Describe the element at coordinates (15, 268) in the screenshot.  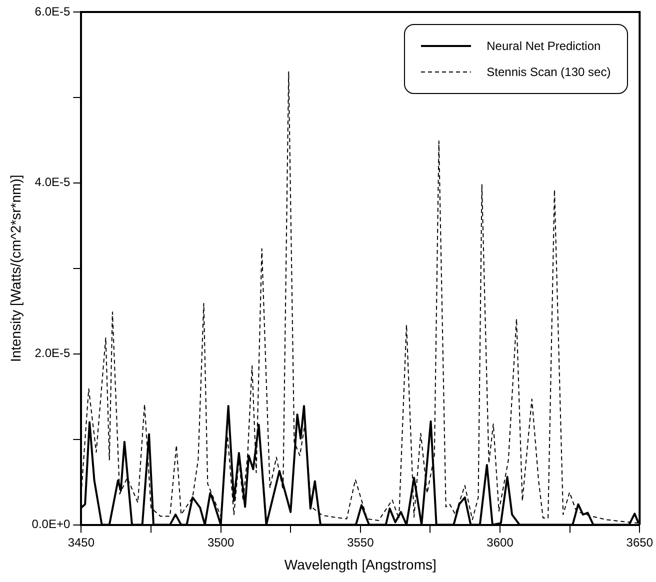
I see `y-axis-title: Intensity [Watts/(cm^2*sr*nm)]` at that location.